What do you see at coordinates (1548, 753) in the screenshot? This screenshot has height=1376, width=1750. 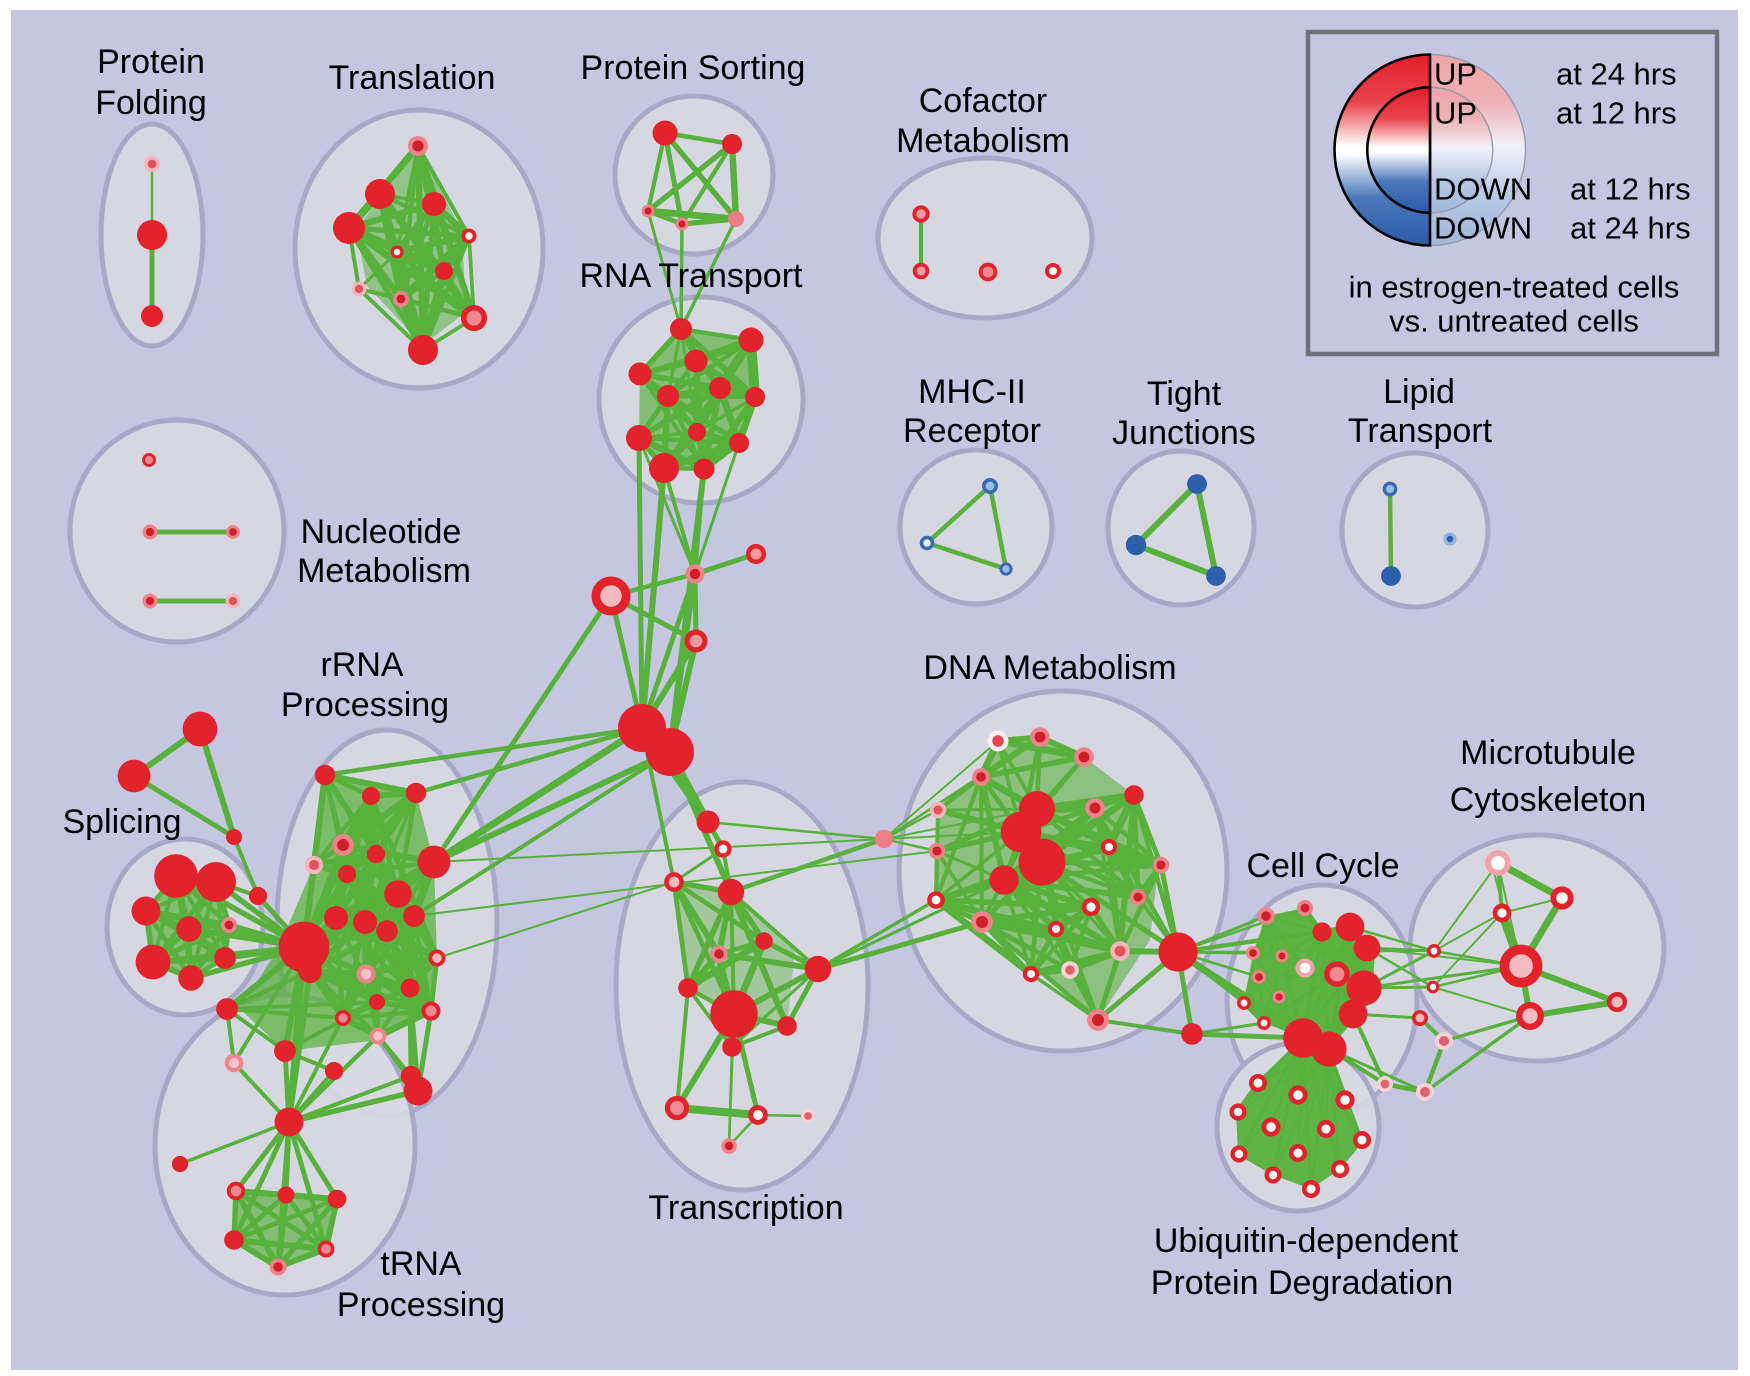 I see `svg-text: Microtubule` at bounding box center [1548, 753].